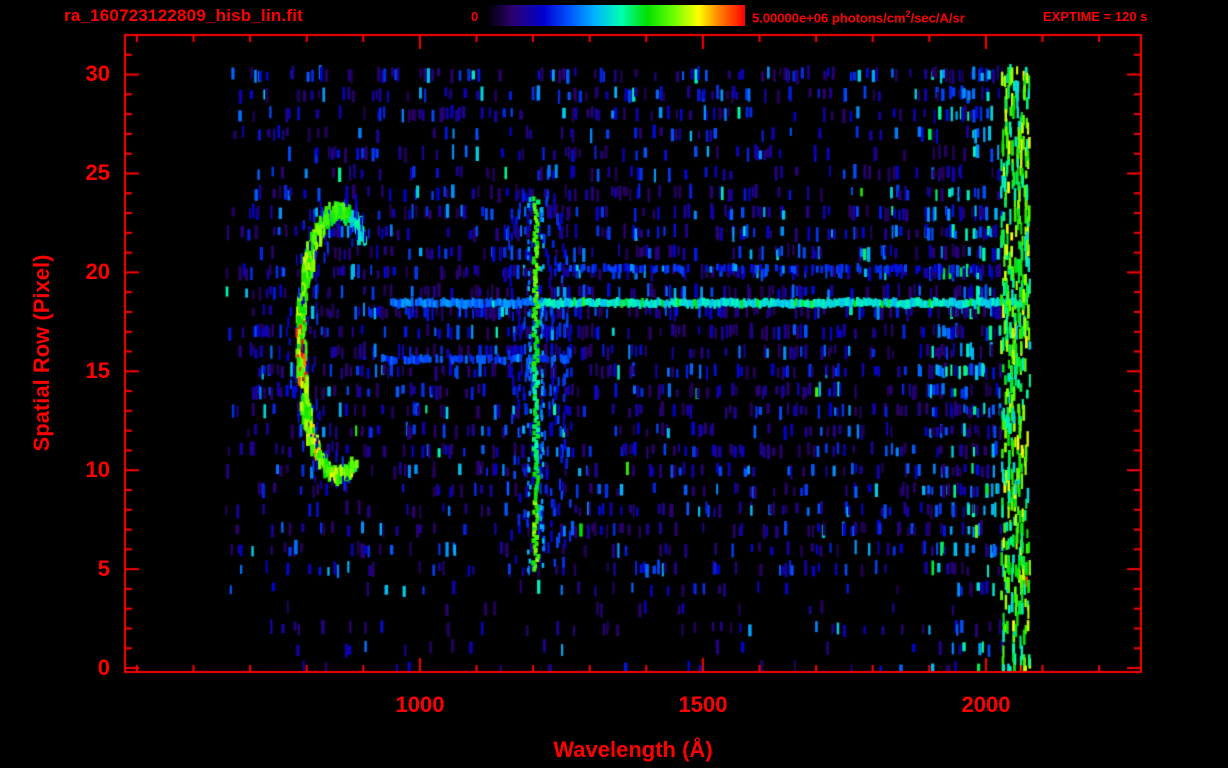  Describe the element at coordinates (908, 14) in the screenshot. I see `colorbar-max-units-exponent: 2` at that location.